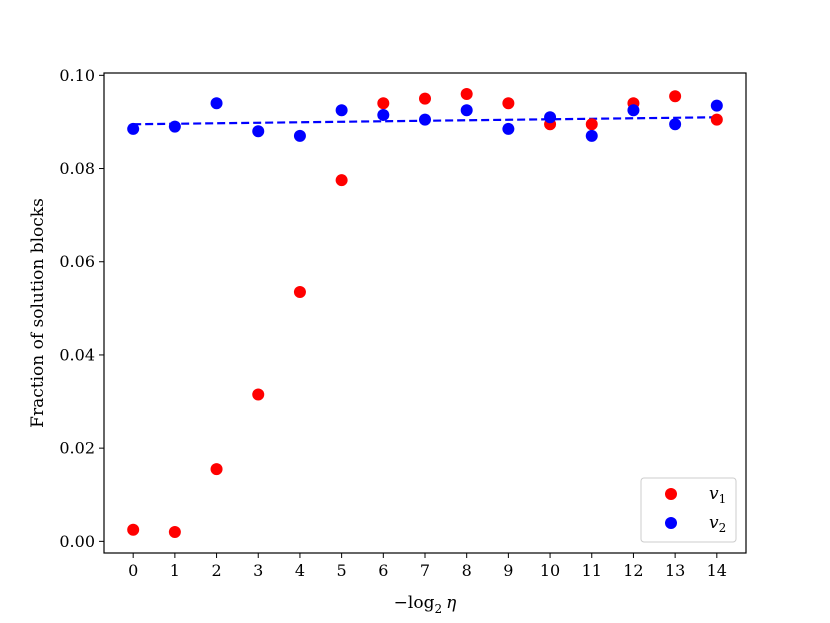 The width and height of the screenshot is (830, 623). Describe the element at coordinates (383, 570) in the screenshot. I see `x-tick-label: 6` at that location.